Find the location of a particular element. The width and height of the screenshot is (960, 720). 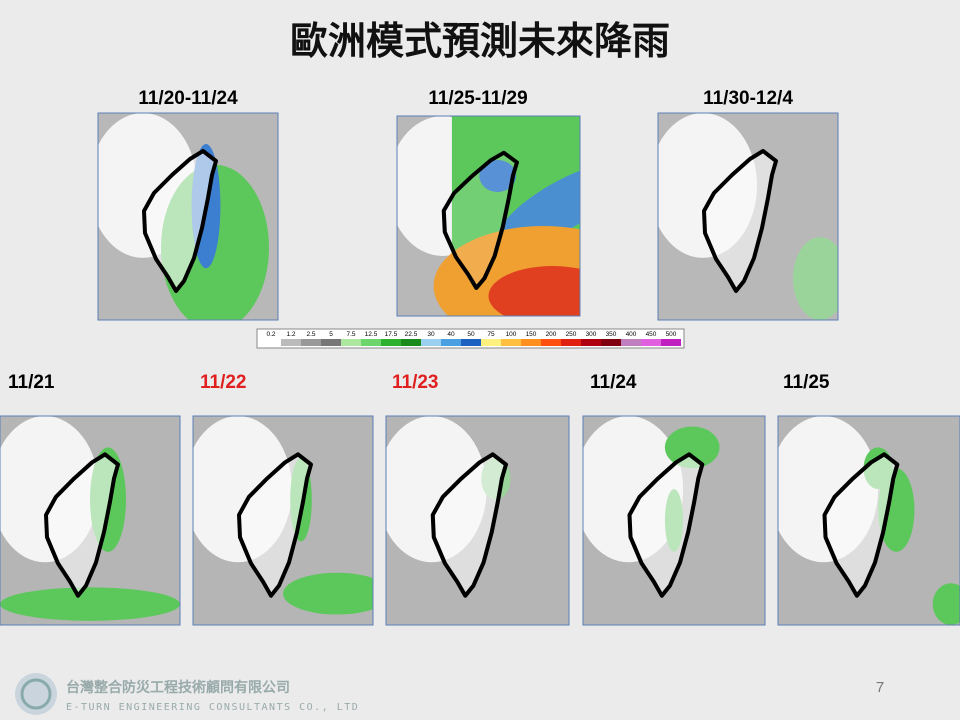

colorbar-label: 30 is located at coordinates (431, 334).